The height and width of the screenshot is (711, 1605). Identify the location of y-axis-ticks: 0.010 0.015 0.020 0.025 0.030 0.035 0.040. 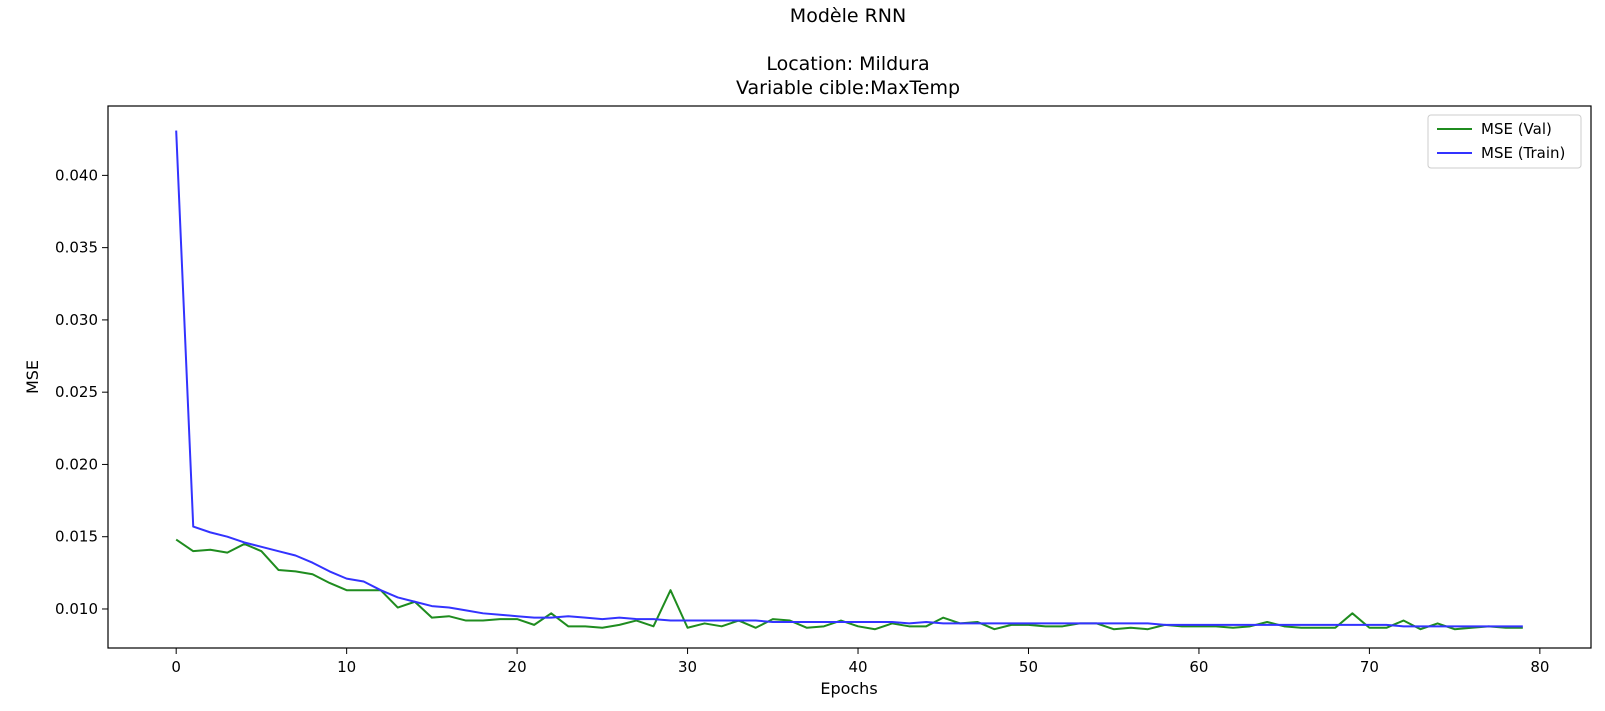
(81, 392).